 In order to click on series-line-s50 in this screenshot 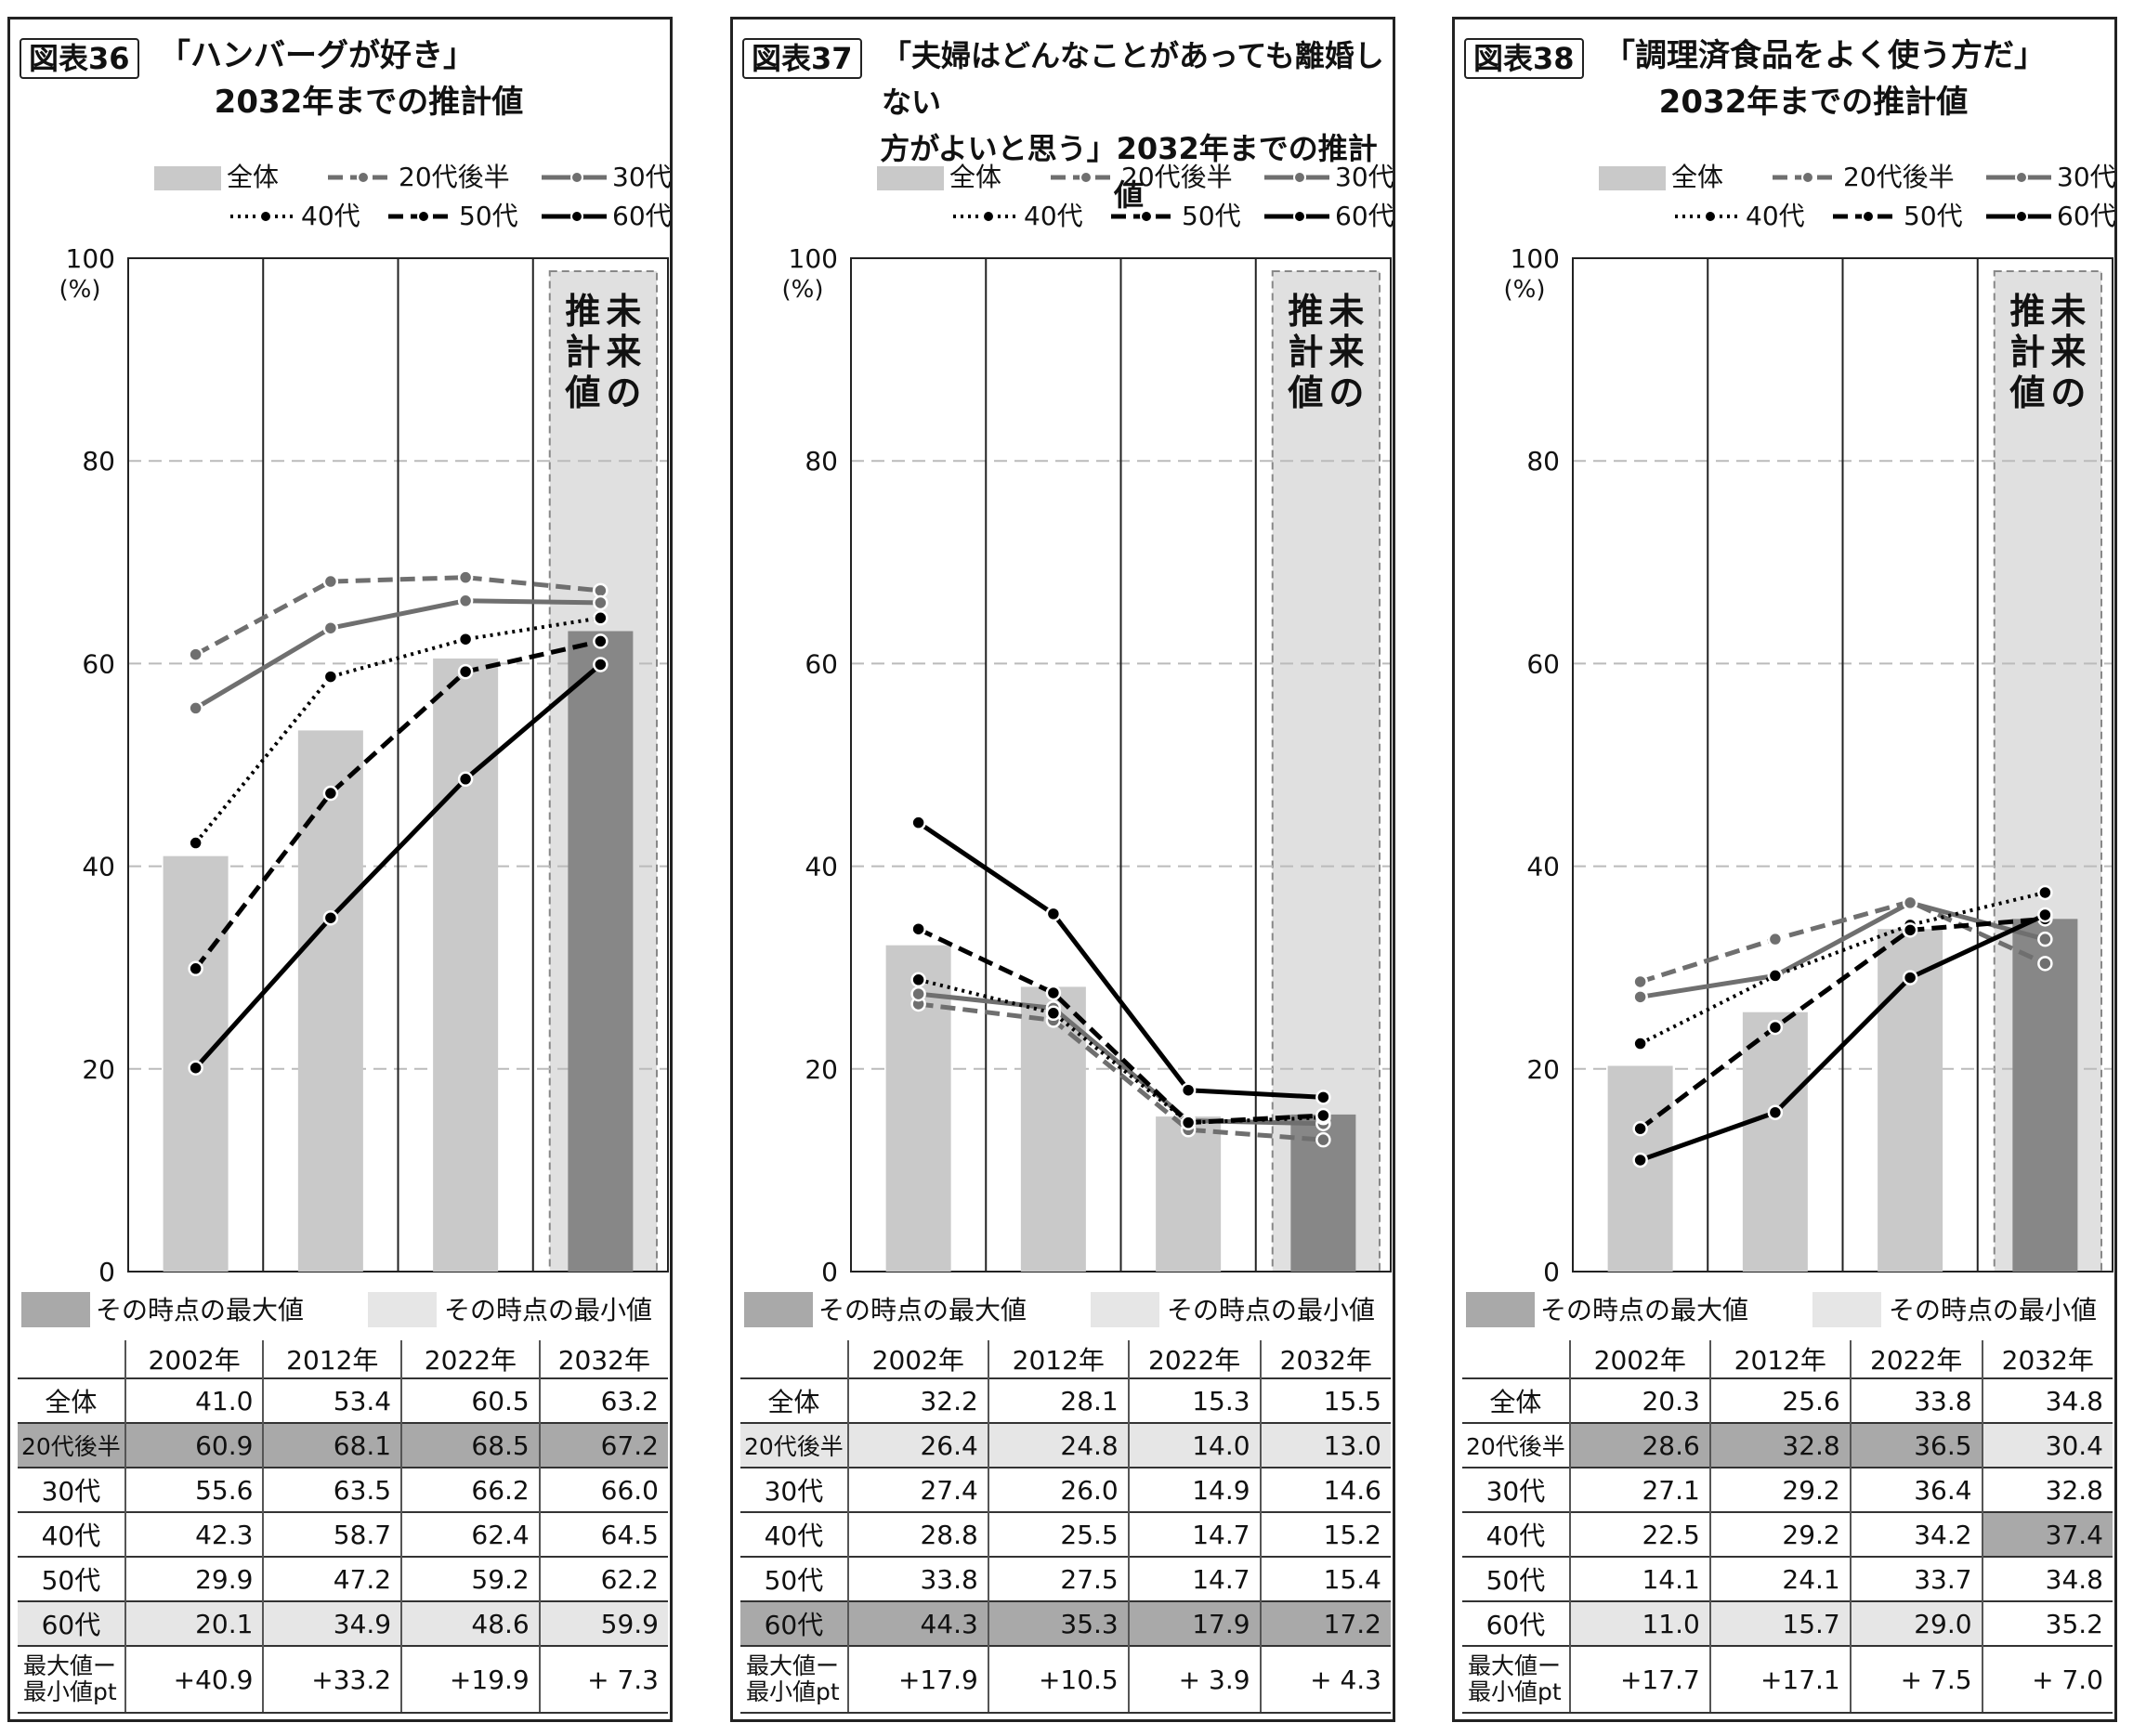, I will do `click(1120, 1026)`.